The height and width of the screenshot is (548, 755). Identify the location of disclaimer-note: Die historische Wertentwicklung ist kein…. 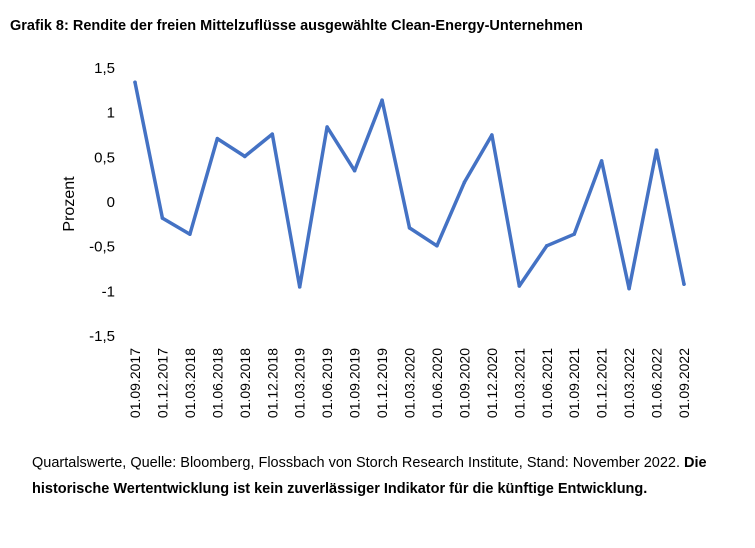
(369, 476).